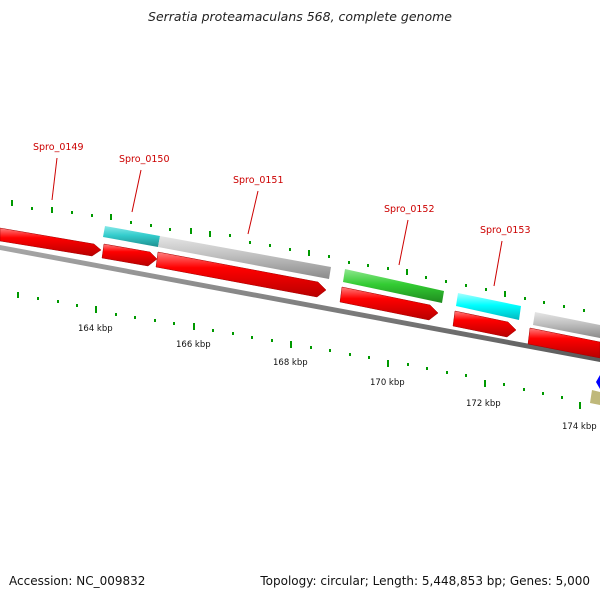 Image resolution: width=600 pixels, height=600 pixels. I want to click on accession-label: Accession: NC_009832, so click(77, 581).